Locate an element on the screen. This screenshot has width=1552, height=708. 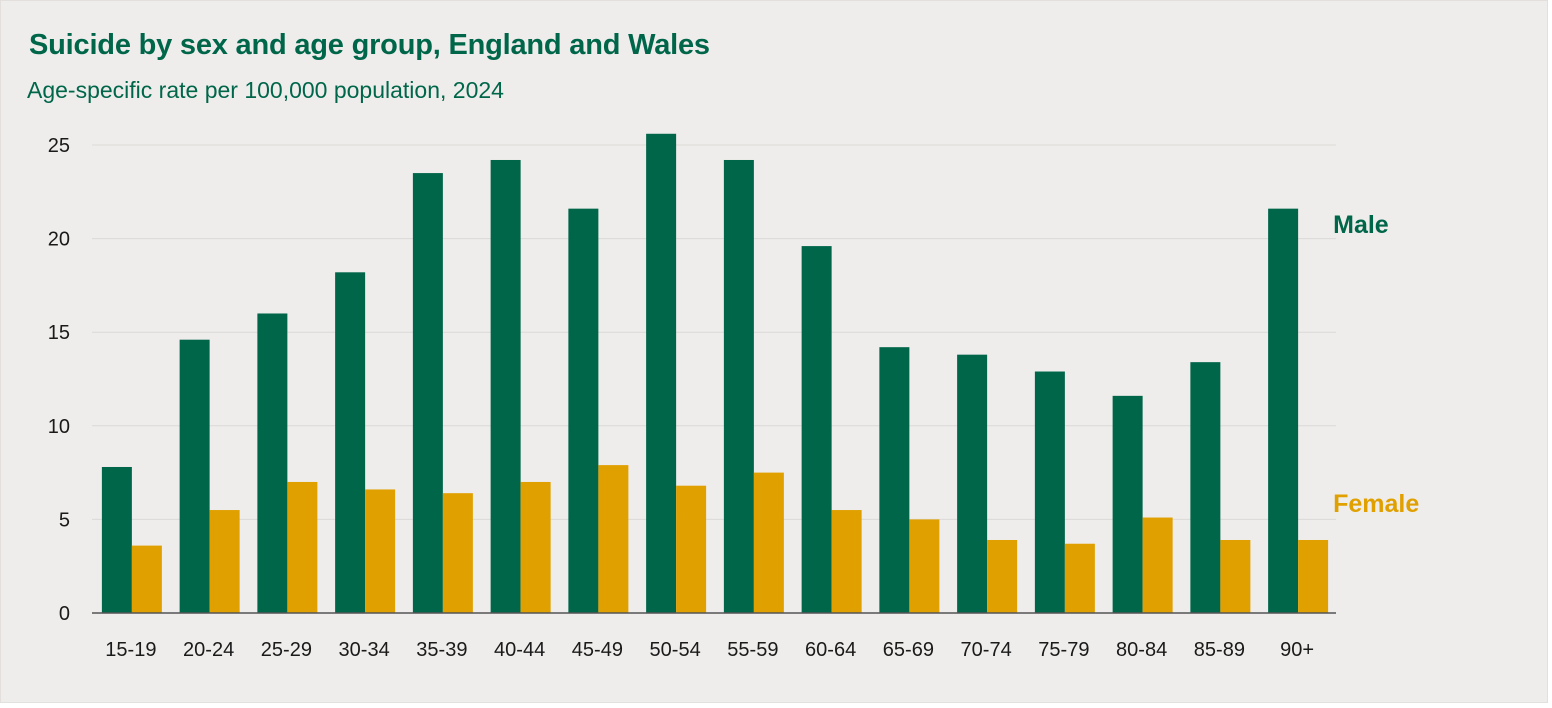
x-tick-label: 55-59 is located at coordinates (752, 650).